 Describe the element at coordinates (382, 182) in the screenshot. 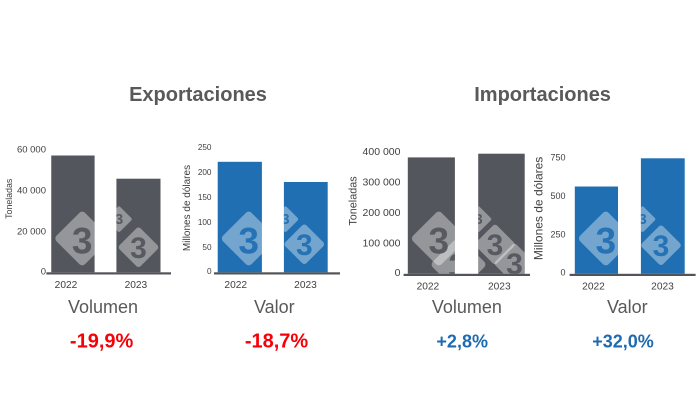

I see `svg-text: 300 000` at that location.